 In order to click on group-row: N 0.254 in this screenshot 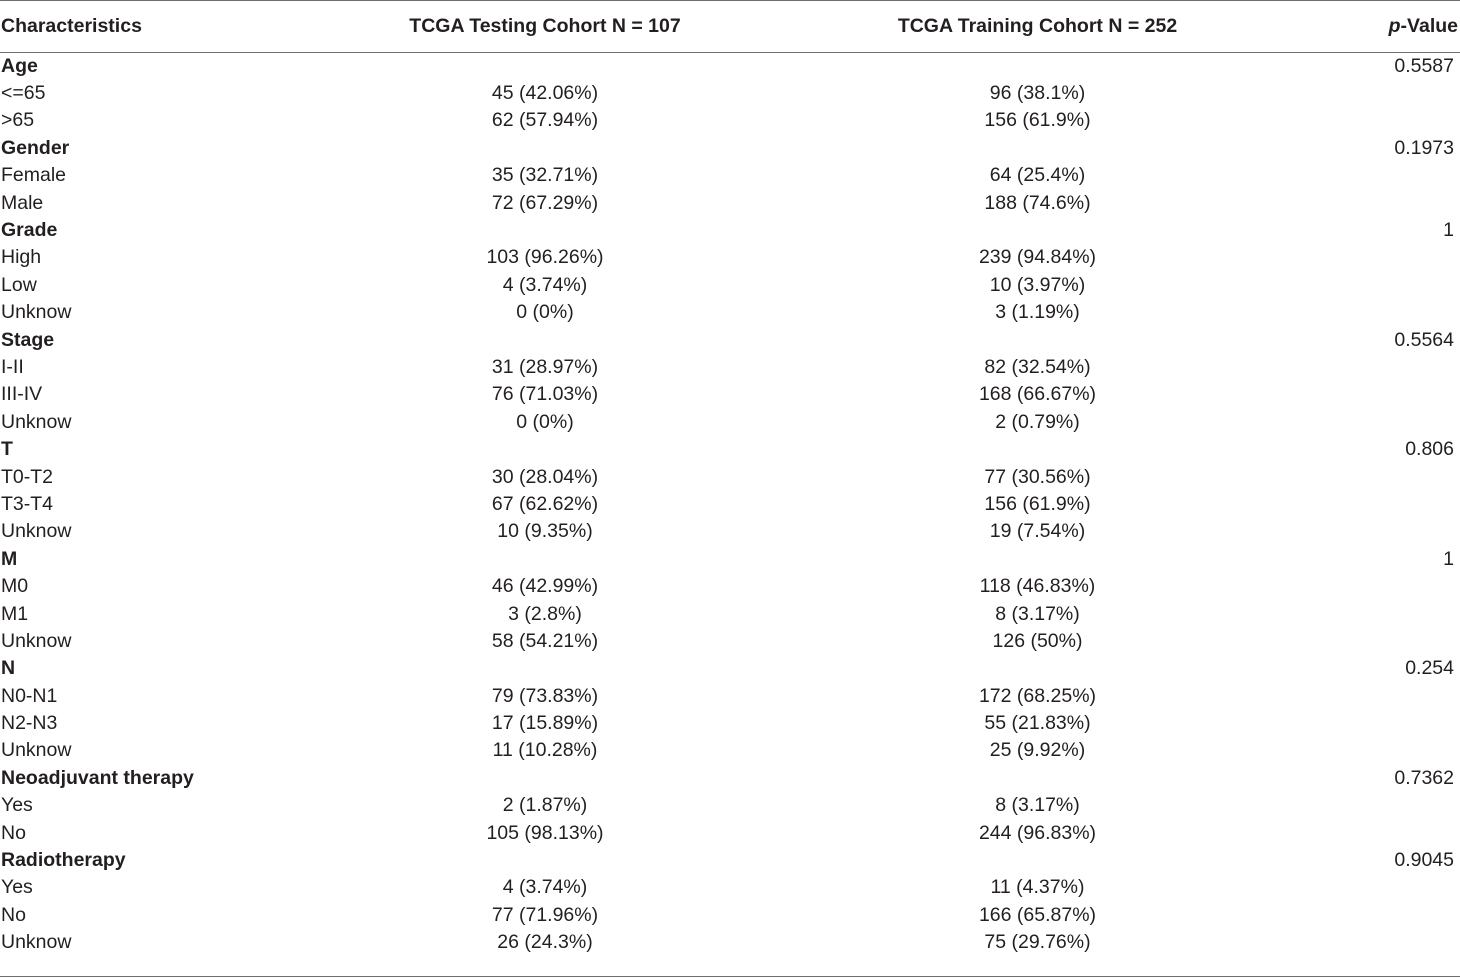, I will do `click(730, 668)`.